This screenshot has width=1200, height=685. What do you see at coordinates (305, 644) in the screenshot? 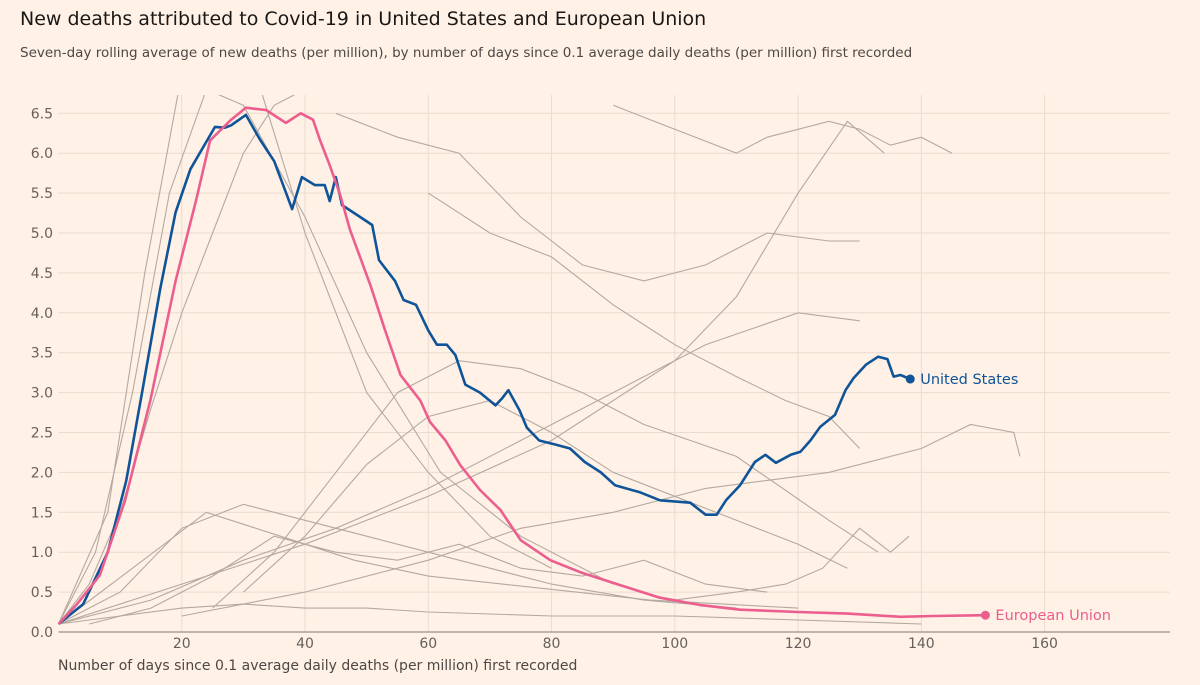
I see `x-tick-label: 40` at bounding box center [305, 644].